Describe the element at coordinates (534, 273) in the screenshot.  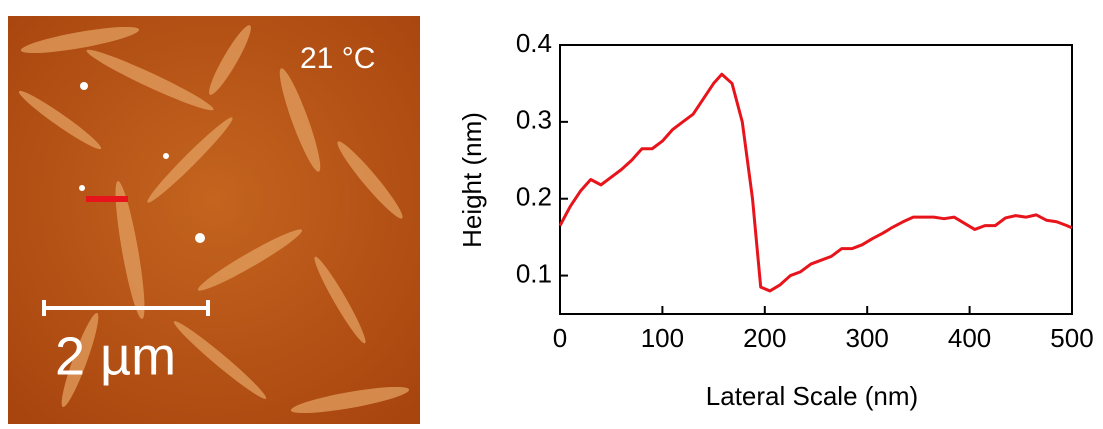
I see `y-tick-label: 0.1` at that location.